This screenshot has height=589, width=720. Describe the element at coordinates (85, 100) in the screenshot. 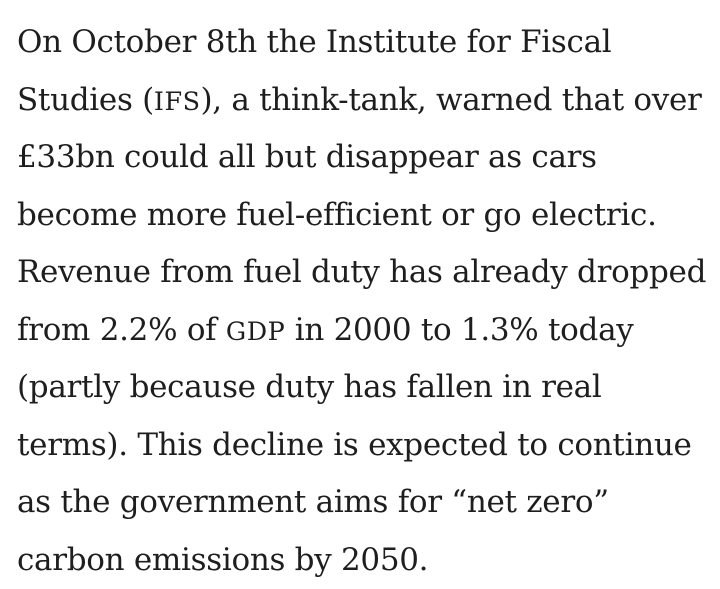

I see `text-segment: Studies (` at that location.